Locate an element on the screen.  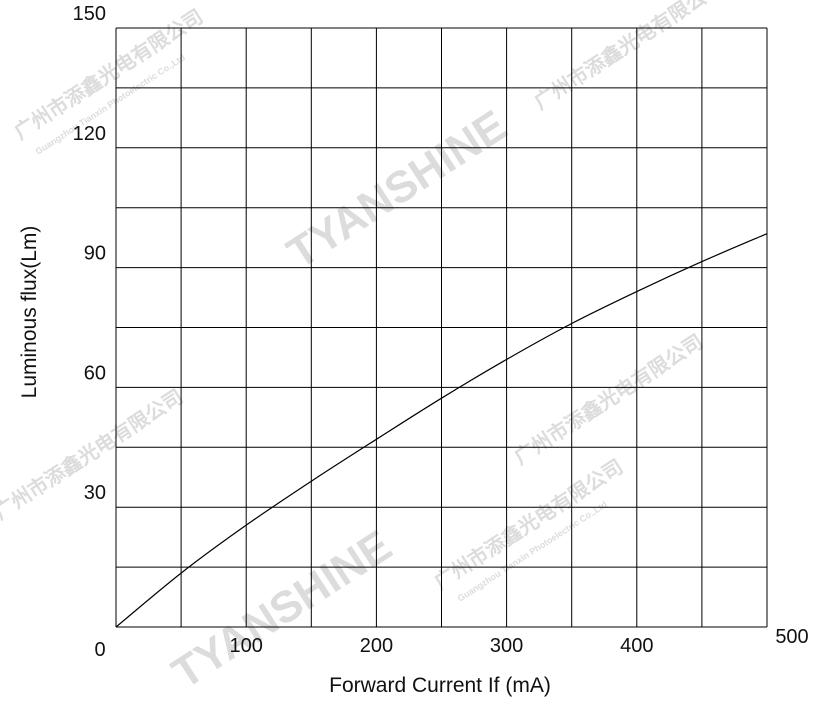
x-tick-label: 200 is located at coordinates (376, 646).